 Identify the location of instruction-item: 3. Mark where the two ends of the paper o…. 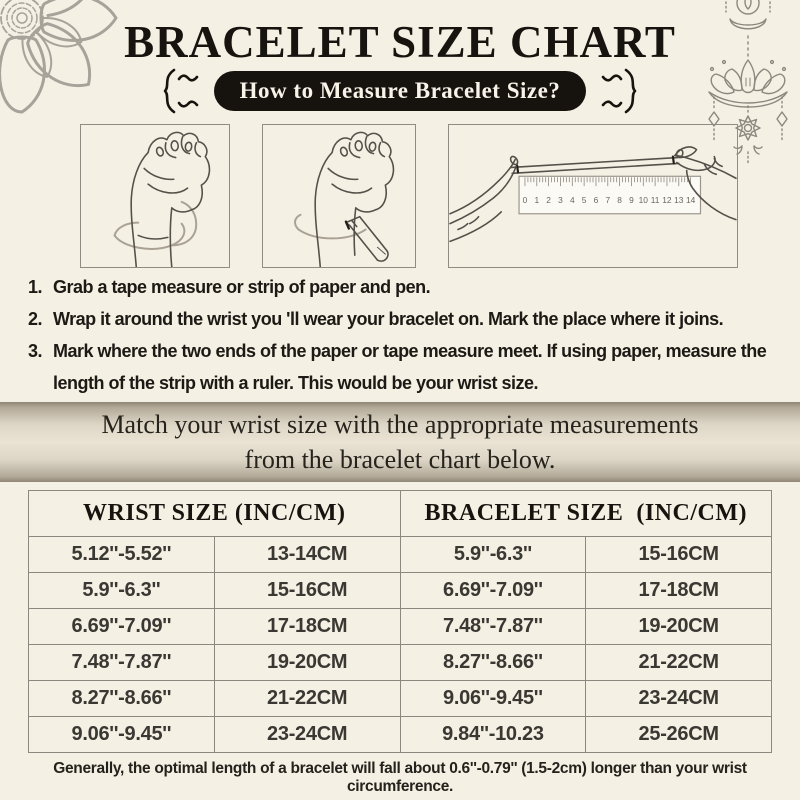
(406, 367).